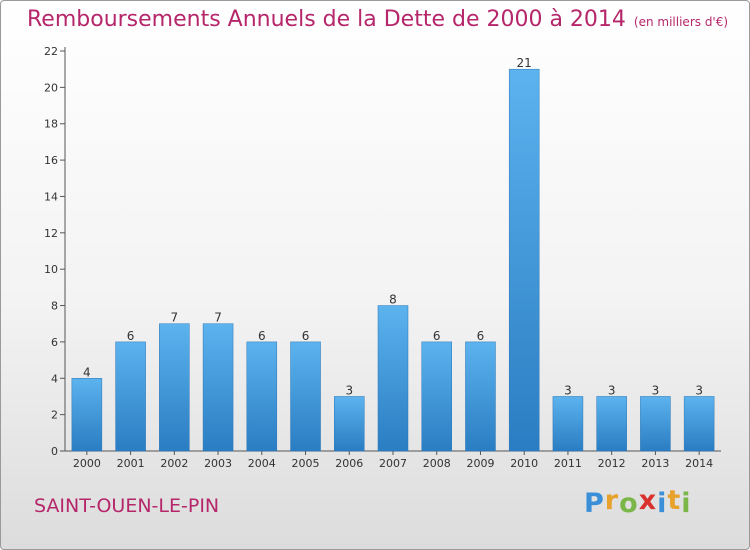  What do you see at coordinates (699, 463) in the screenshot?
I see `x-tick-label: 2014` at bounding box center [699, 463].